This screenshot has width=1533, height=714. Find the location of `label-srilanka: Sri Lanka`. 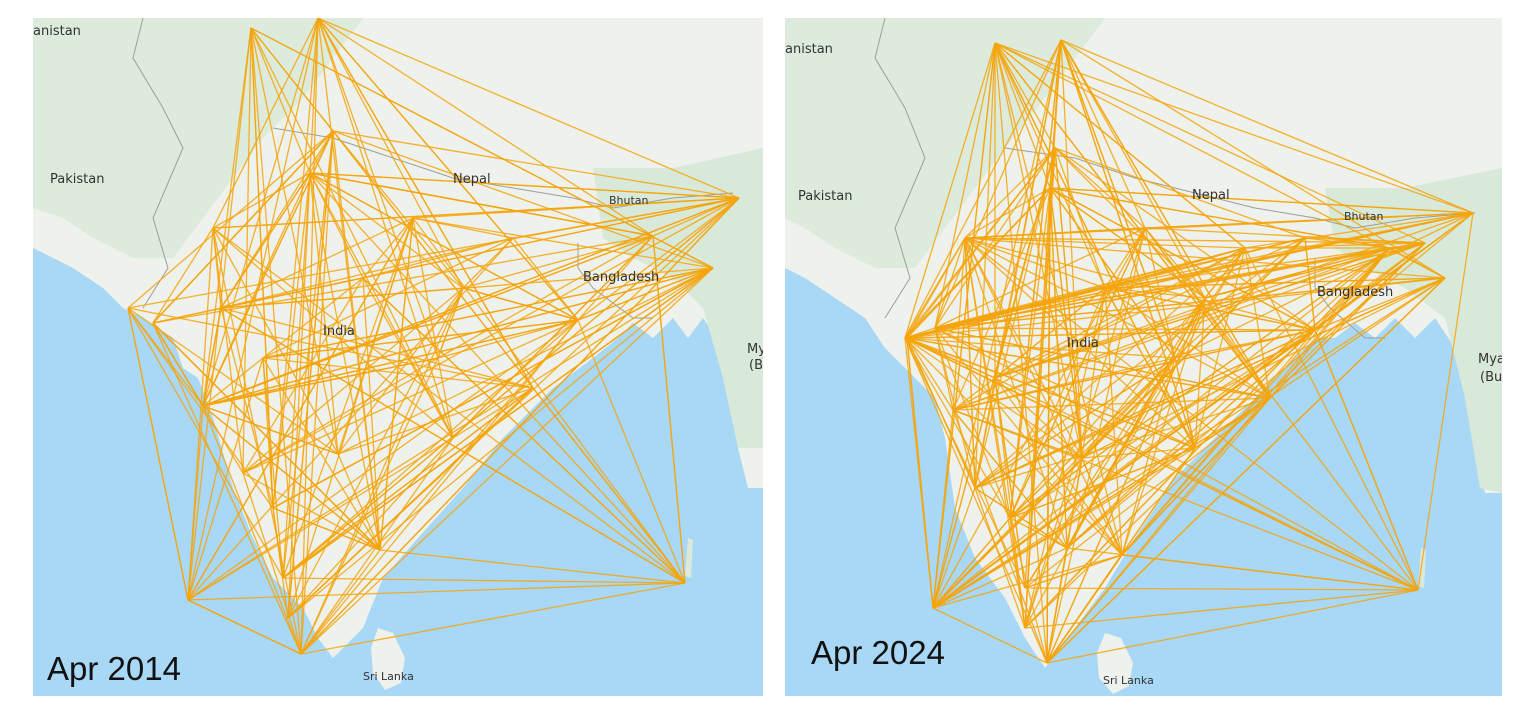

label-srilanka: Sri Lanka is located at coordinates (1128, 680).